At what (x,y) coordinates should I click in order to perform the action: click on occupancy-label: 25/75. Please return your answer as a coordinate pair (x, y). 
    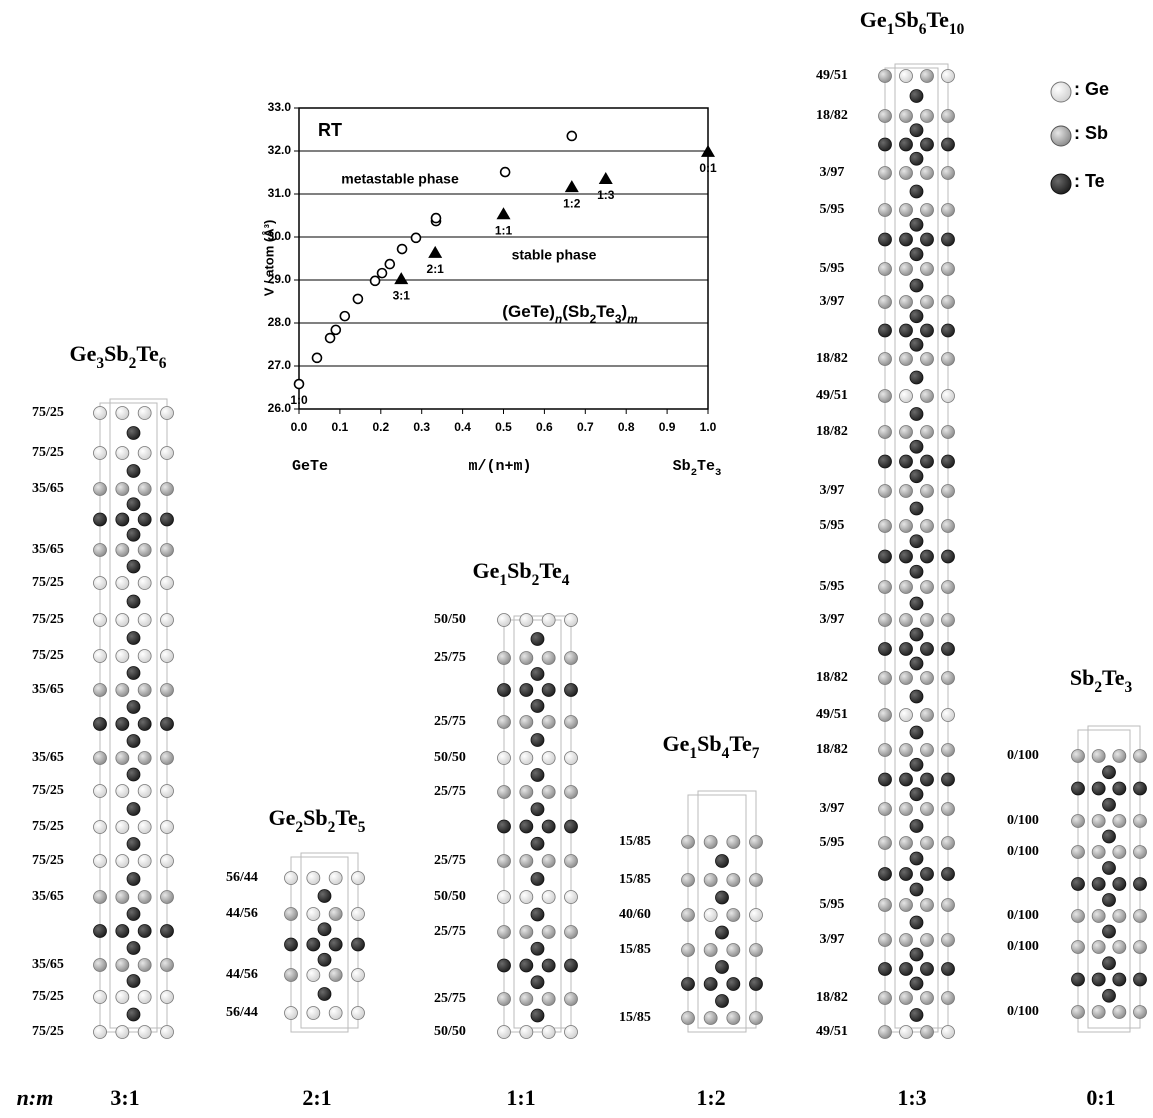
    Looking at the image, I should click on (450, 998).